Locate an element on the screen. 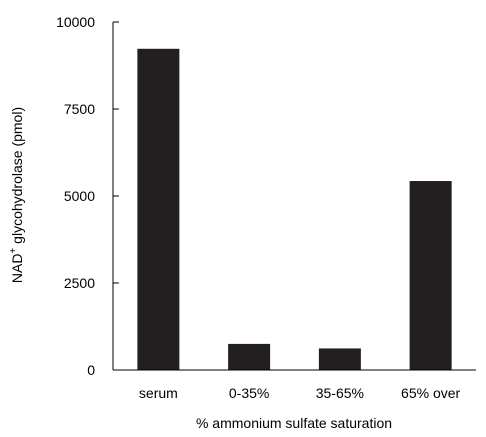 The height and width of the screenshot is (437, 486). x-tick-label: serum is located at coordinates (158, 393).